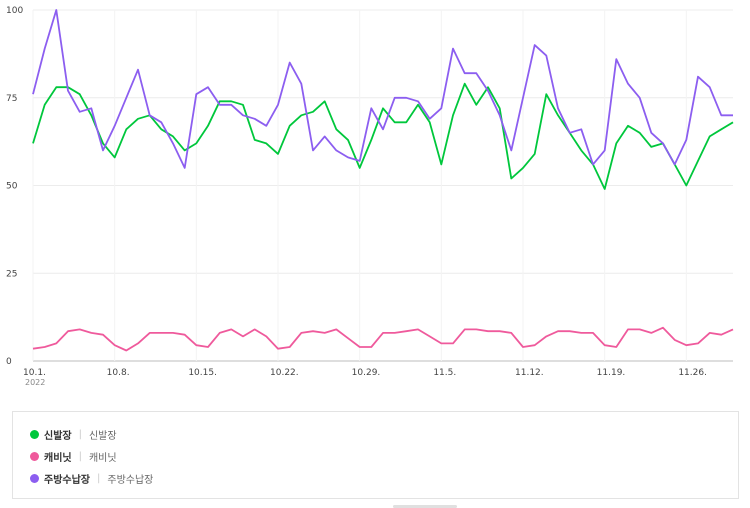 This screenshot has width=750, height=508. What do you see at coordinates (58, 436) in the screenshot?
I see `legend-series-name: 신발장` at bounding box center [58, 436].